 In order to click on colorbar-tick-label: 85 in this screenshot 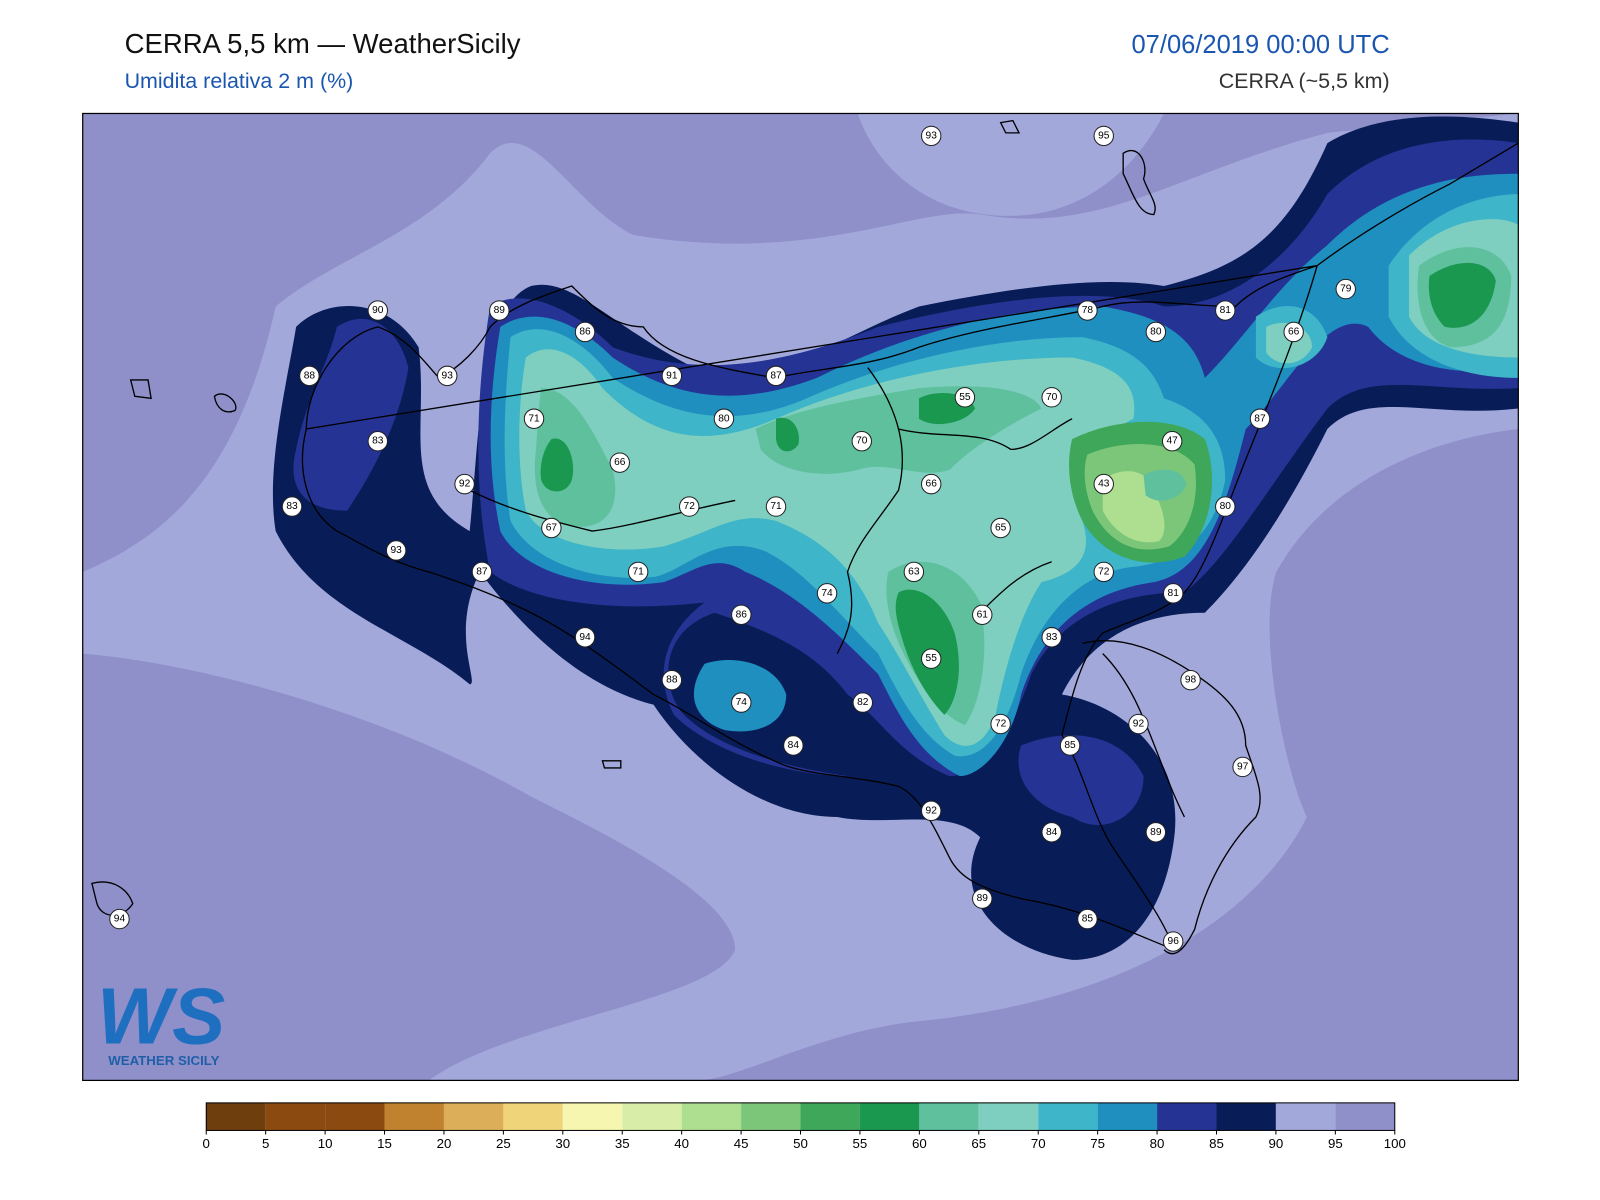, I will do `click(1216, 1143)`.